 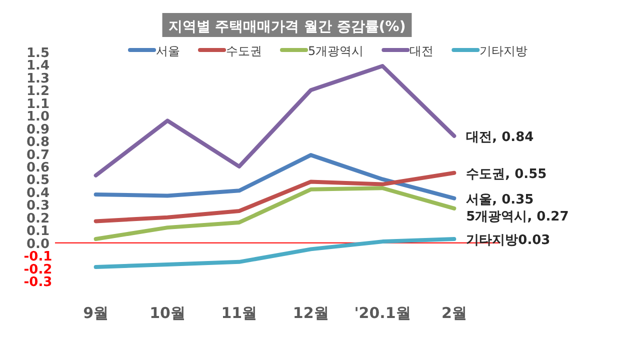 What do you see at coordinates (38, 270) in the screenshot?
I see `y-tick-label: -0.2` at bounding box center [38, 270].